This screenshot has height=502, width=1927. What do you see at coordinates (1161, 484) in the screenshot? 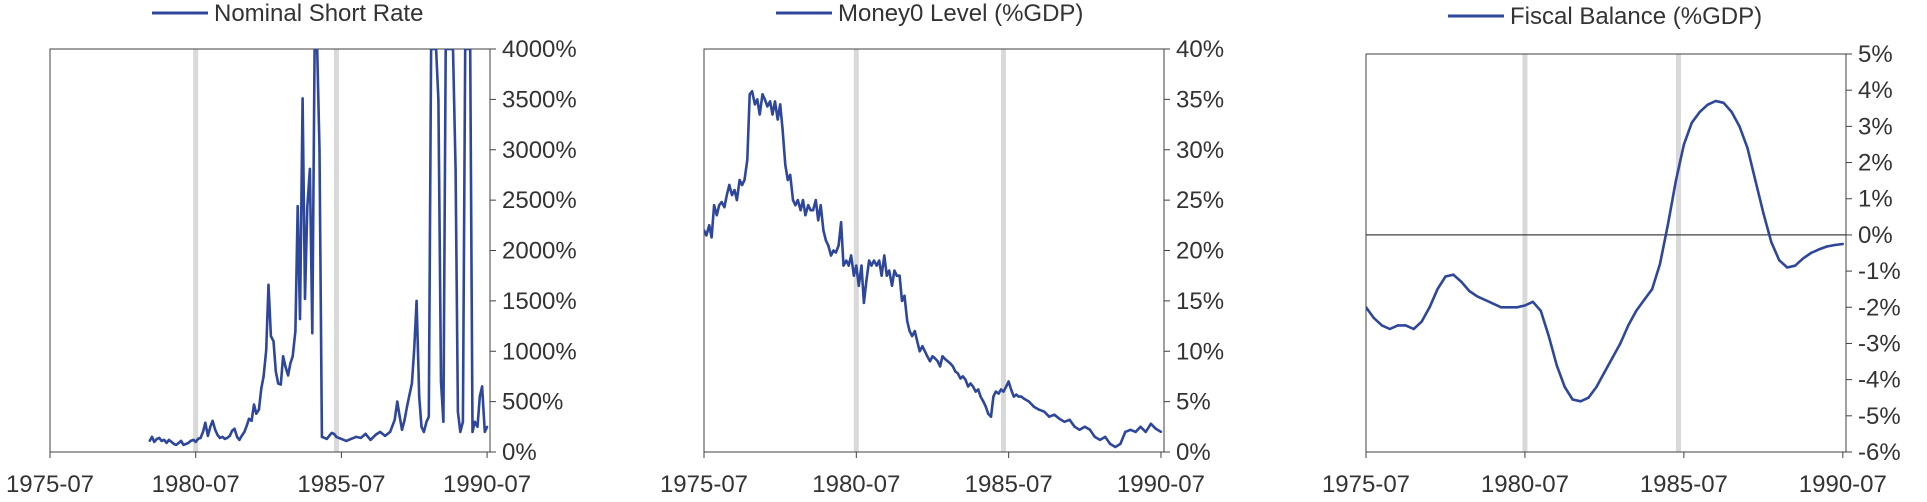
I see `x-tick-label: 1990-07` at bounding box center [1161, 484].